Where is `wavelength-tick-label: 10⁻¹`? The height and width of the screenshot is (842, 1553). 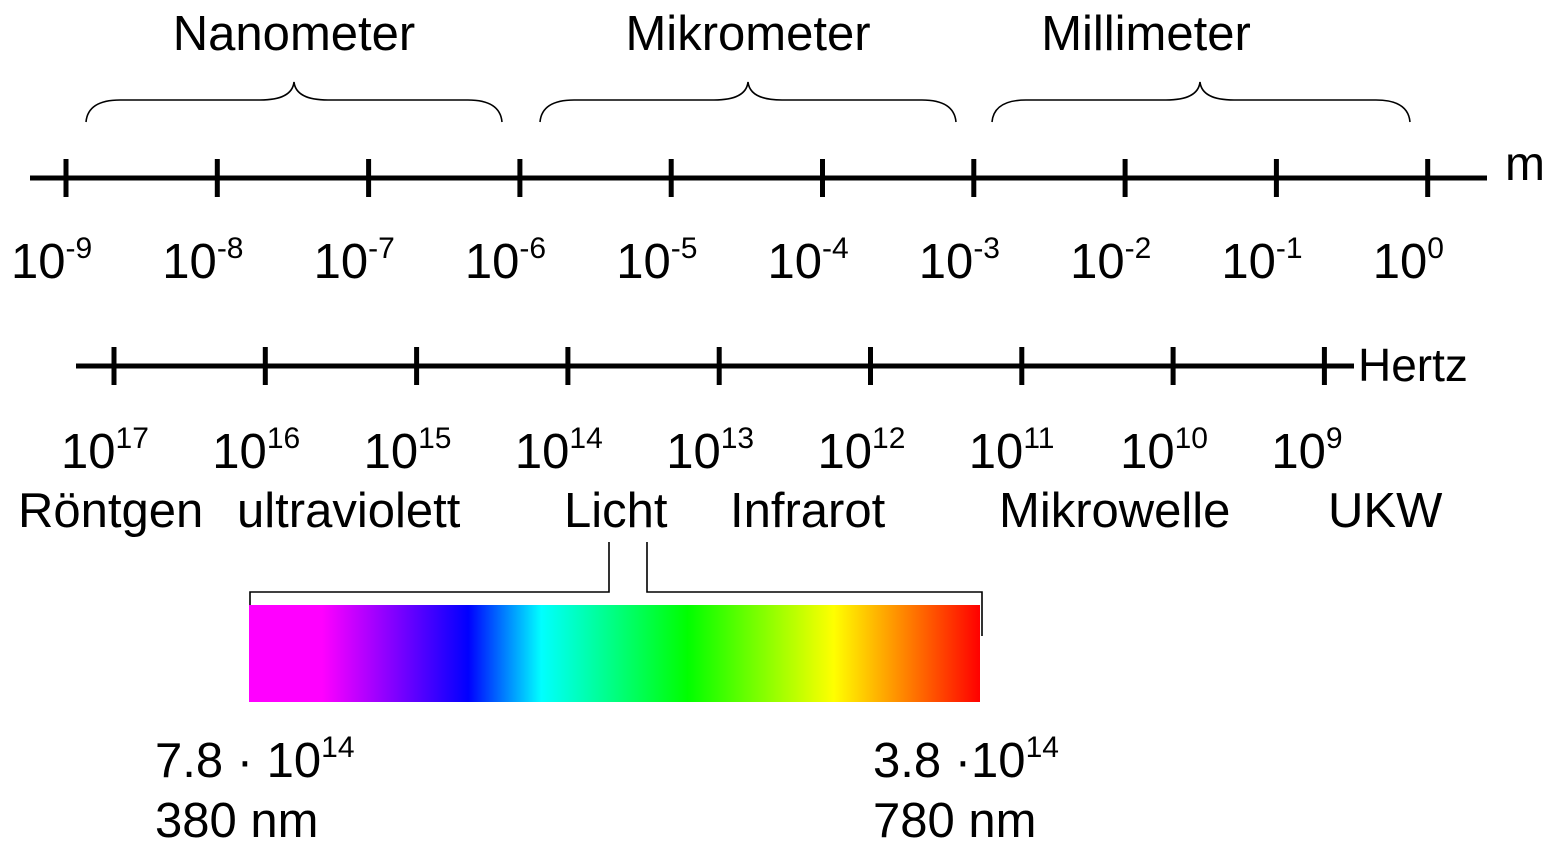
wavelength-tick-label: 10⁻¹ is located at coordinates (1261, 260).